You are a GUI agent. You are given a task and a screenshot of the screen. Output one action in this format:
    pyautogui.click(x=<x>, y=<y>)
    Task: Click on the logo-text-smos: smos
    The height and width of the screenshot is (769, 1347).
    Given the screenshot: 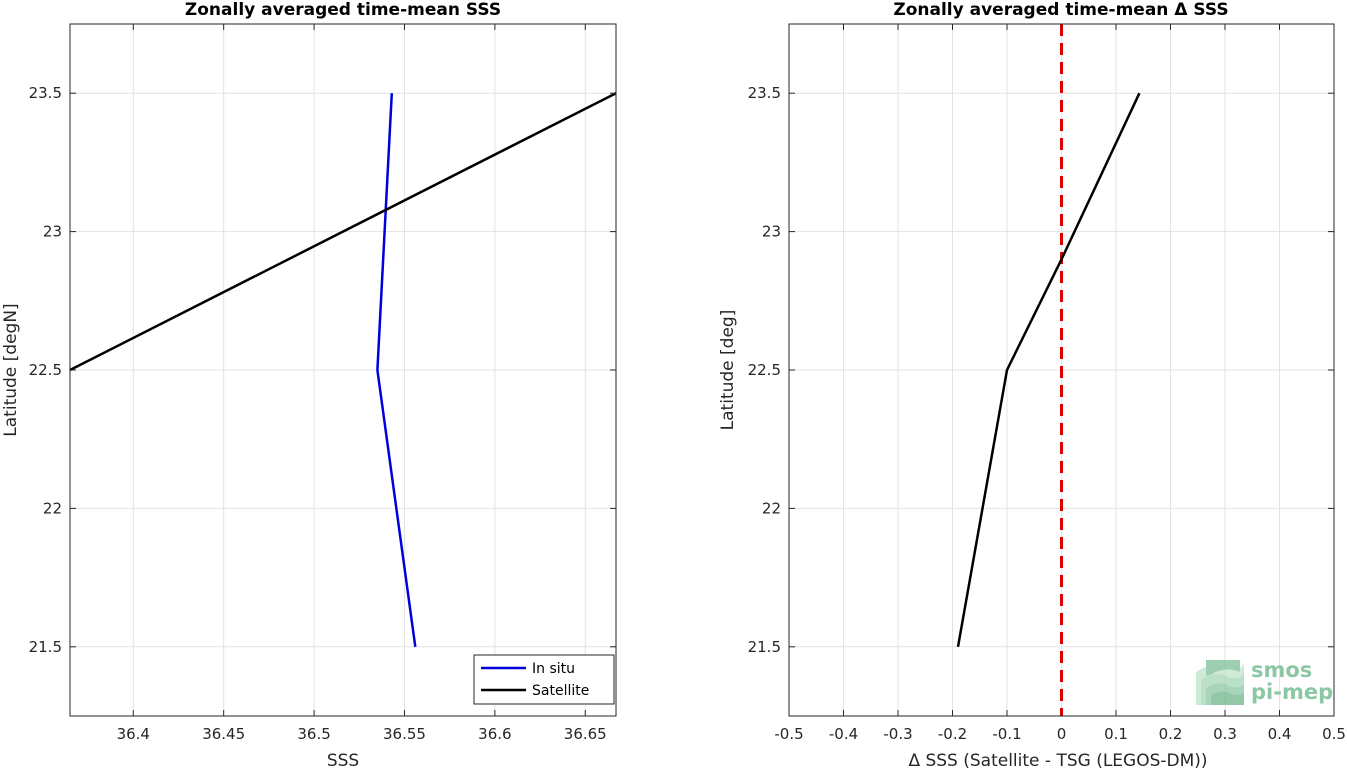 What is the action you would take?
    pyautogui.click(x=1281, y=670)
    